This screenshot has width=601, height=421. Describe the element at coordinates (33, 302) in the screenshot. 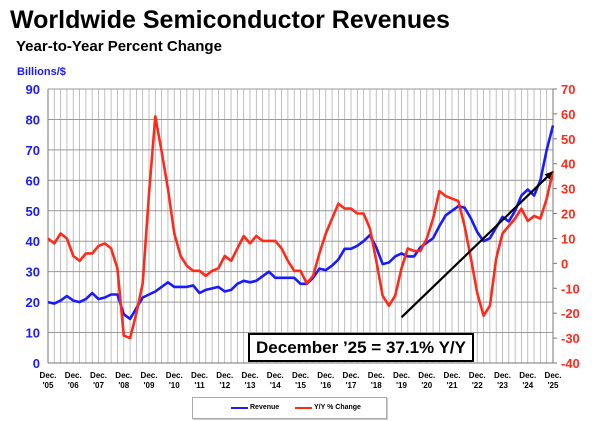

I see `y-tick-label: 20` at that location.